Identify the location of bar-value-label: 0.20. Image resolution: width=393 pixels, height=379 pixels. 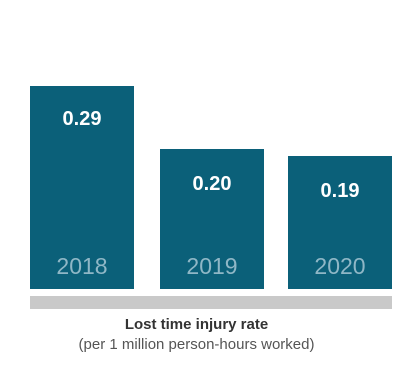
(212, 184).